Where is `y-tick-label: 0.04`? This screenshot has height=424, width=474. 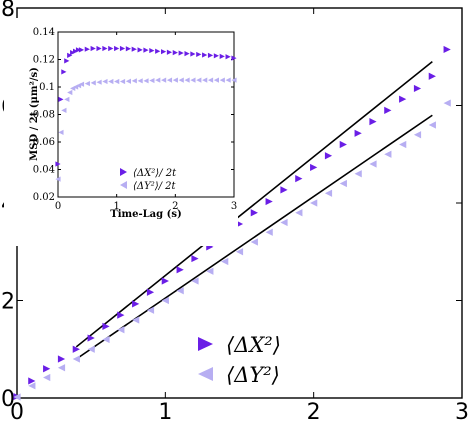 y-tick-label: 0.04 is located at coordinates (44, 170).